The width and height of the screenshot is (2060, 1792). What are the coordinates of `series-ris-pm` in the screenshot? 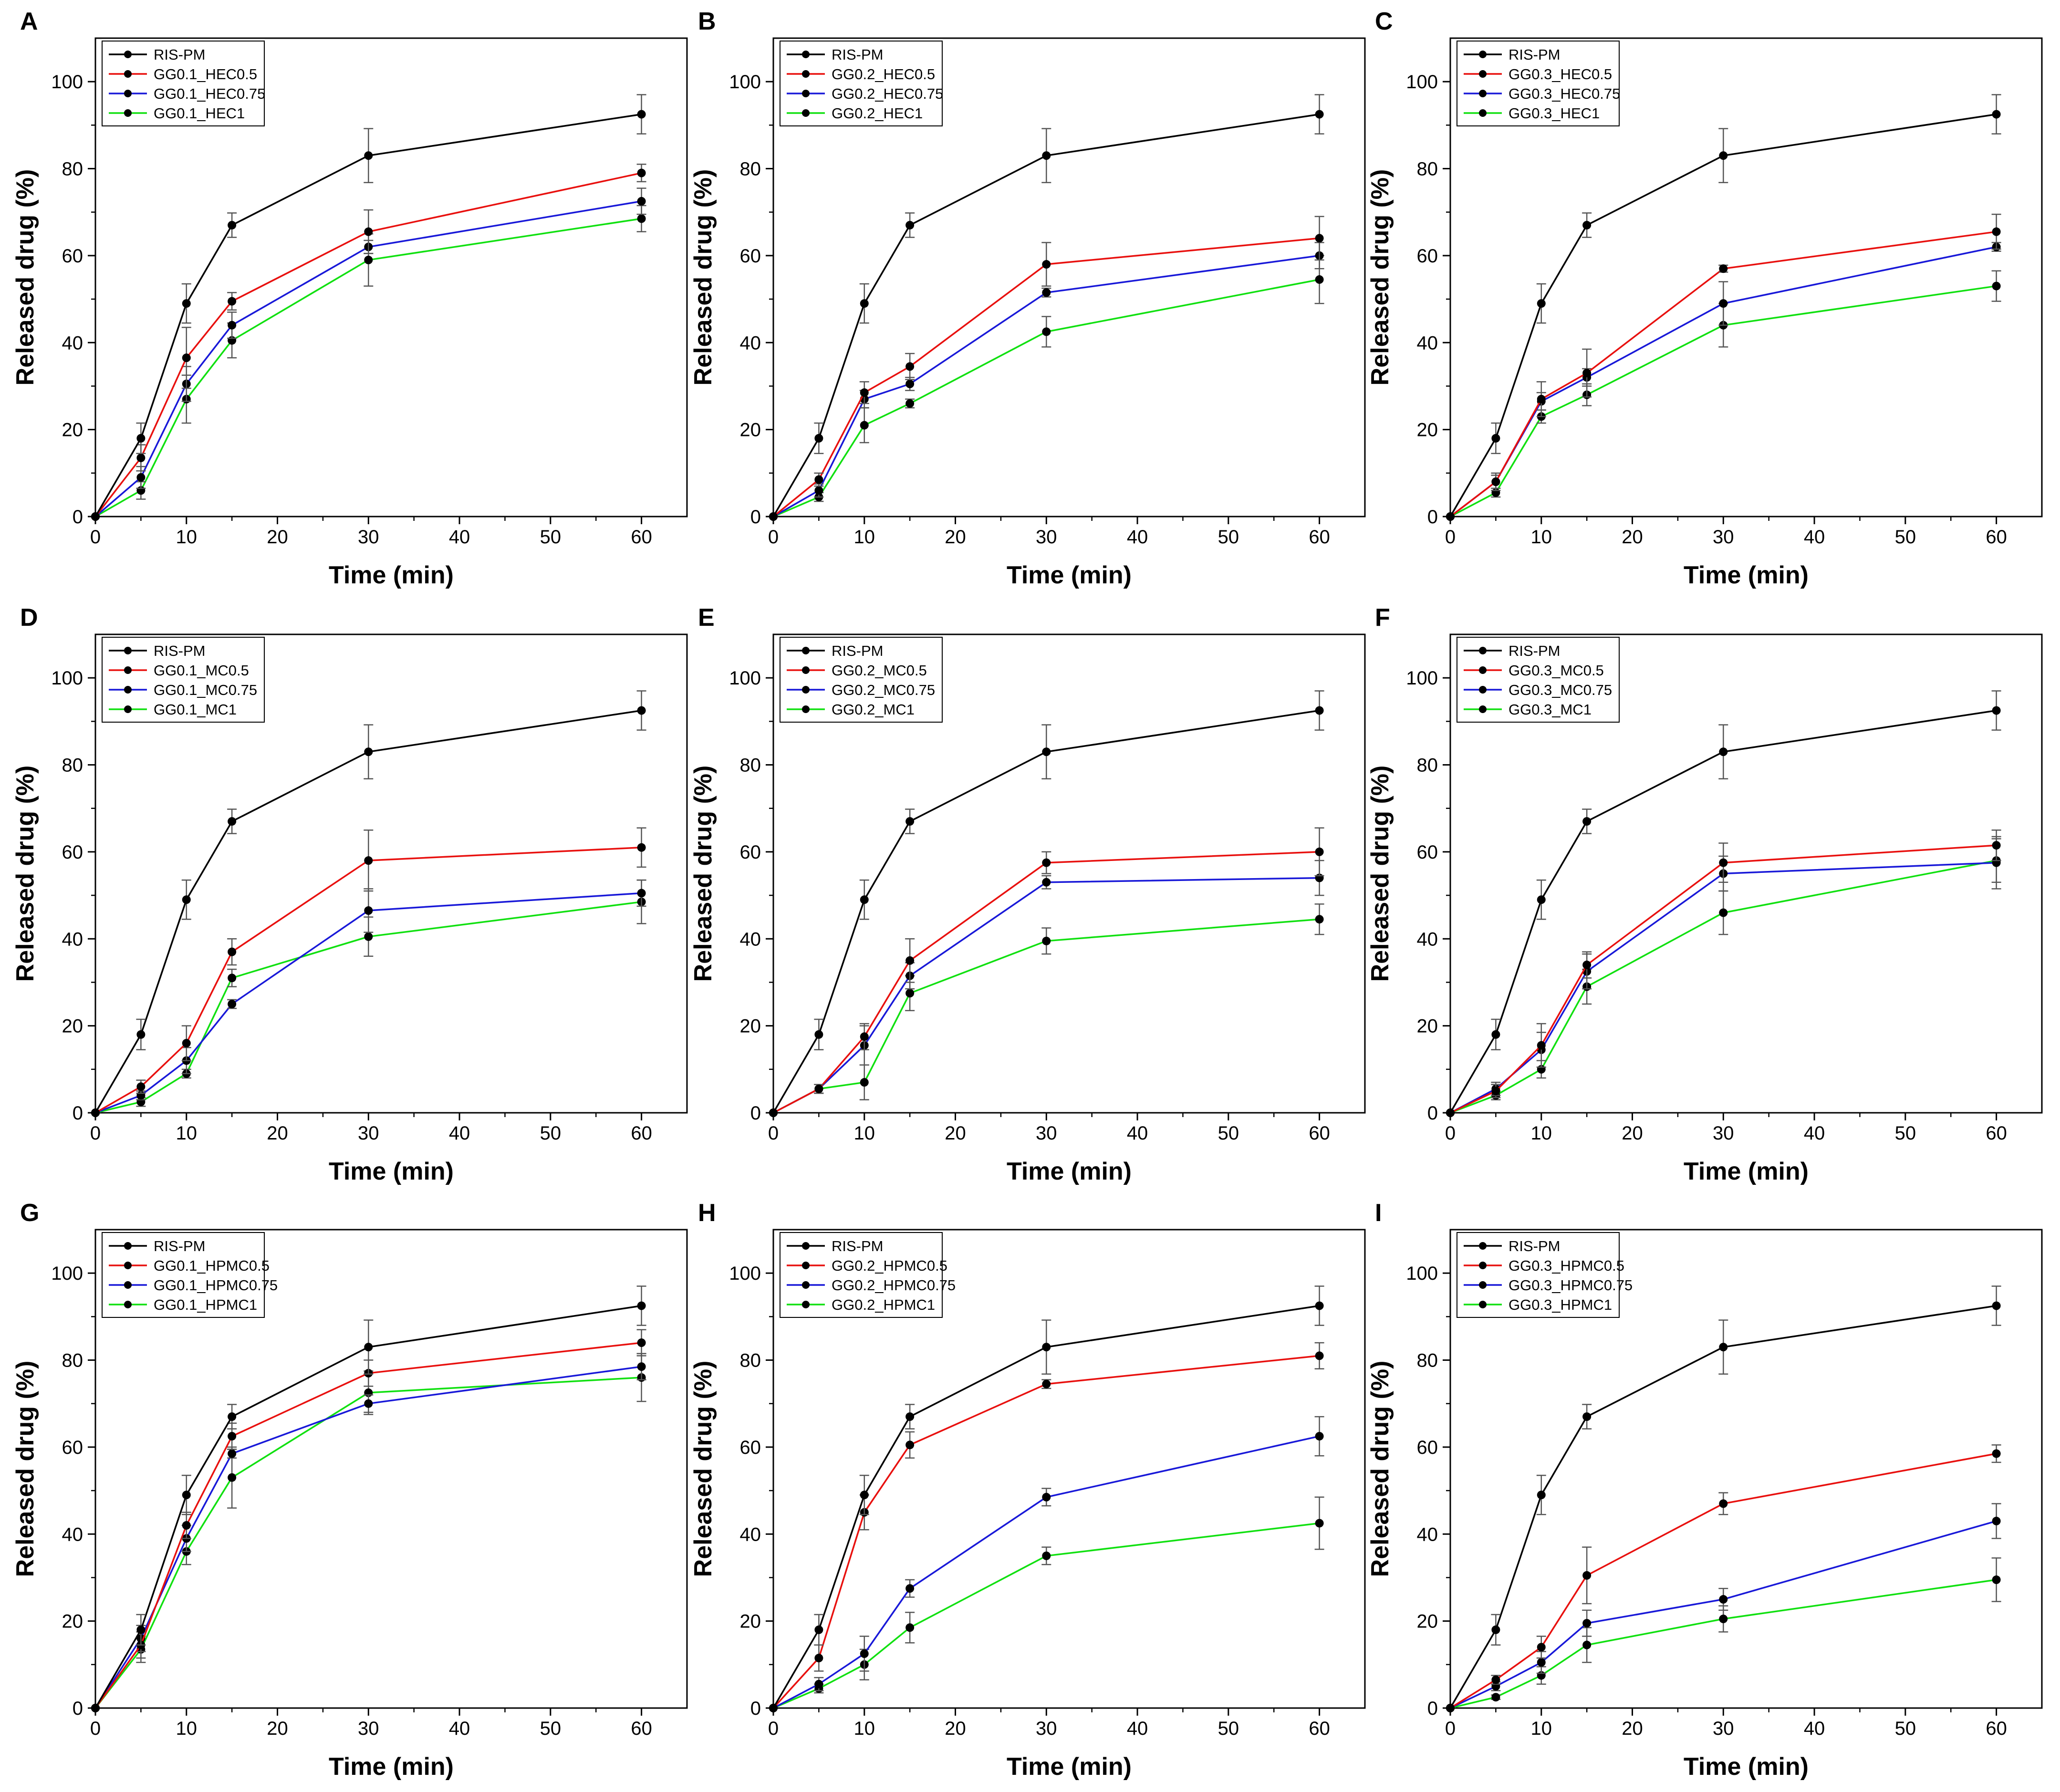 It's located at (1046, 1498).